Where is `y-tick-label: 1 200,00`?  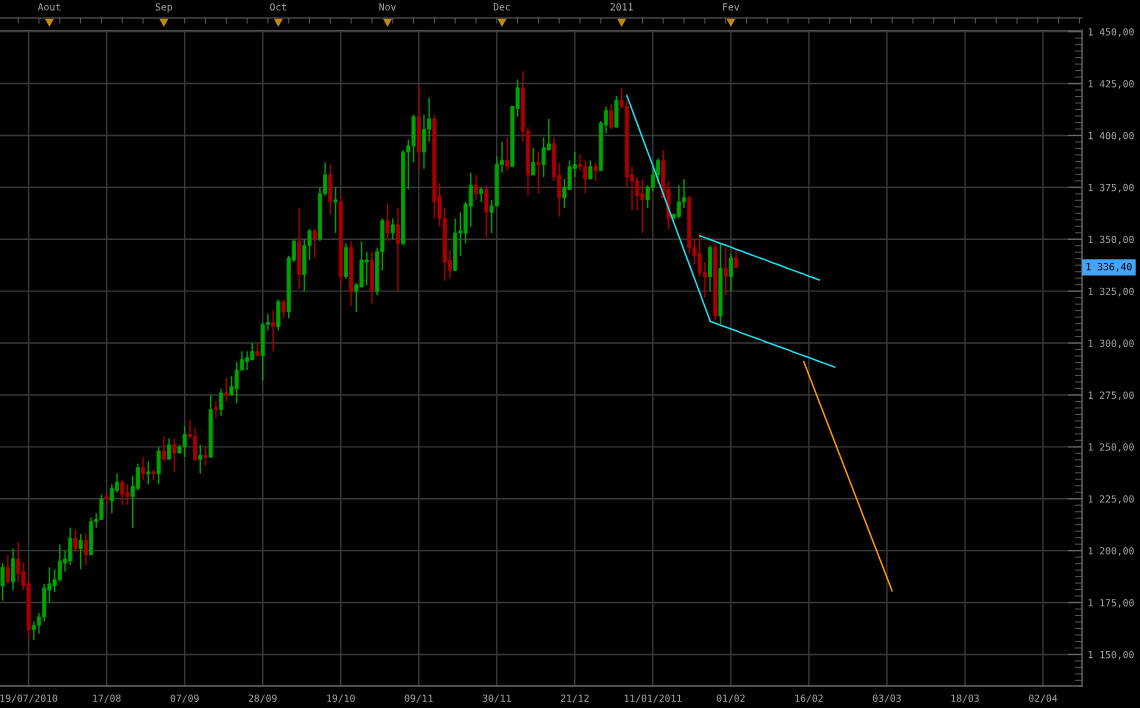 y-tick-label: 1 200,00 is located at coordinates (1111, 551).